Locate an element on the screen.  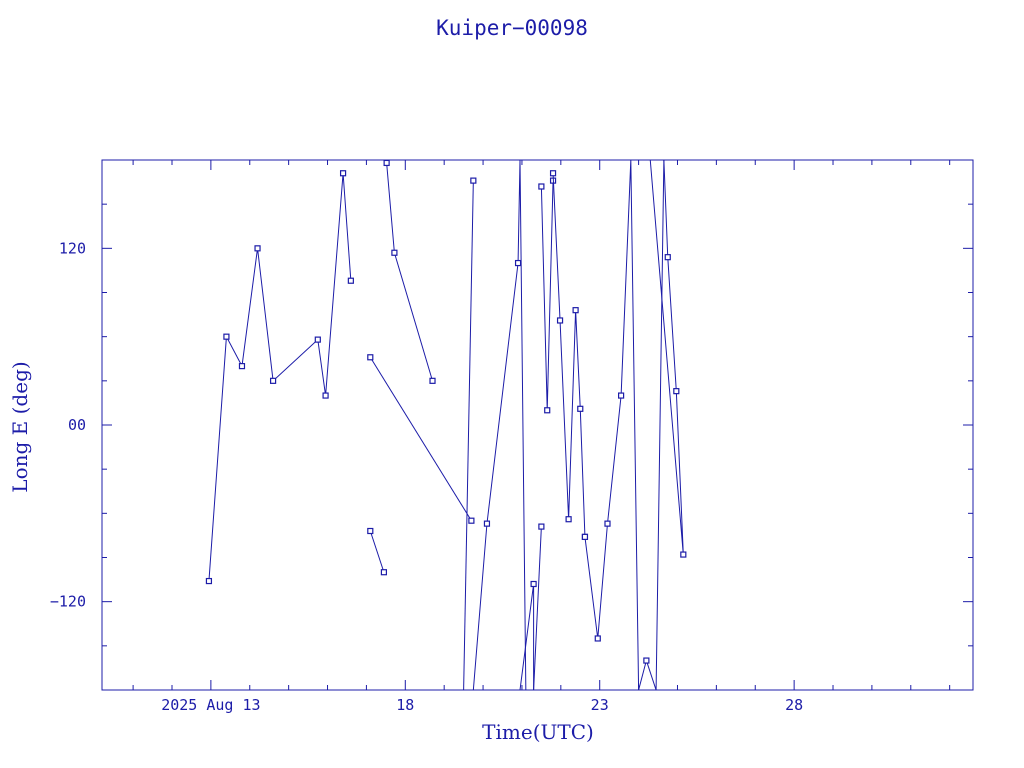
y-tick-label: 120 is located at coordinates (72, 248).